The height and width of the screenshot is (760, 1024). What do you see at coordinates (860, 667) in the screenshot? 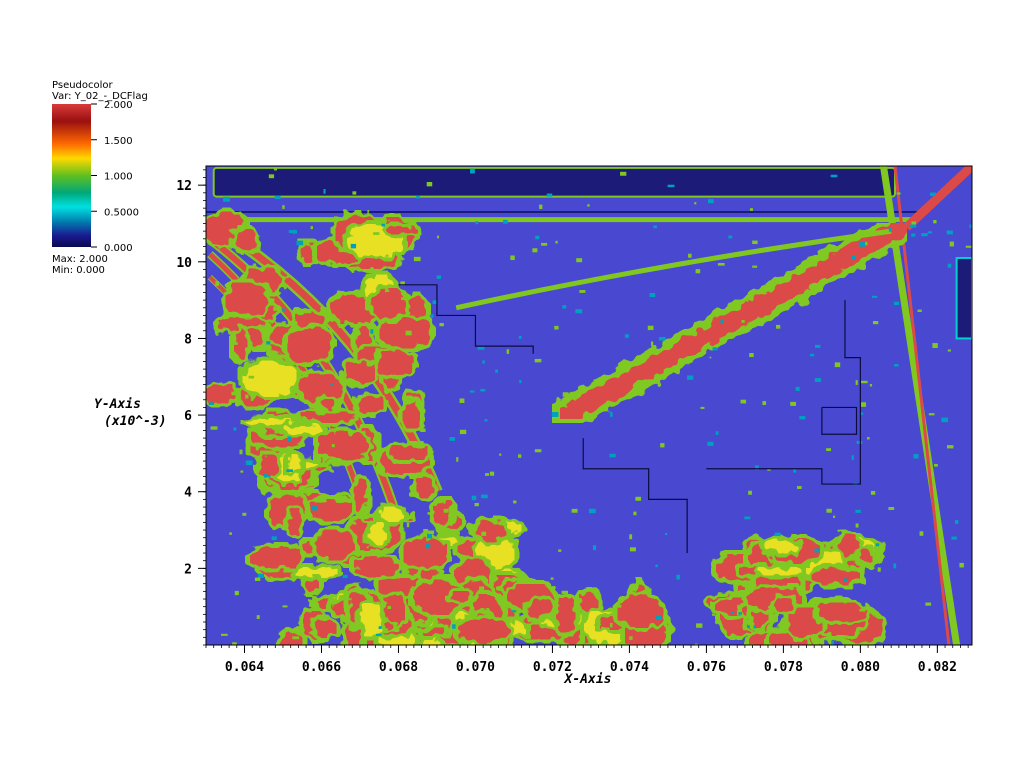
I see `x-tick-label: 0.080` at bounding box center [860, 667].